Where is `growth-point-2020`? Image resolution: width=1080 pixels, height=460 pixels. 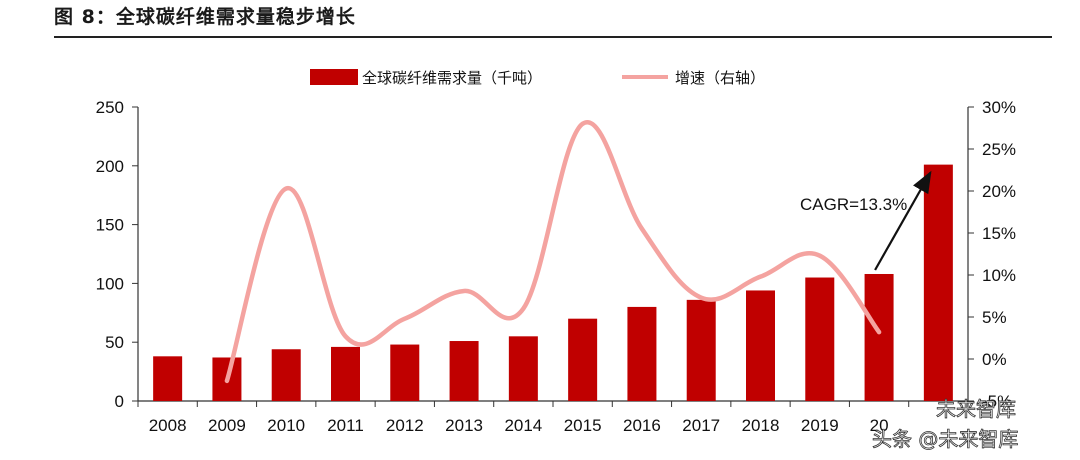
growth-point-2020 is located at coordinates (879, 332).